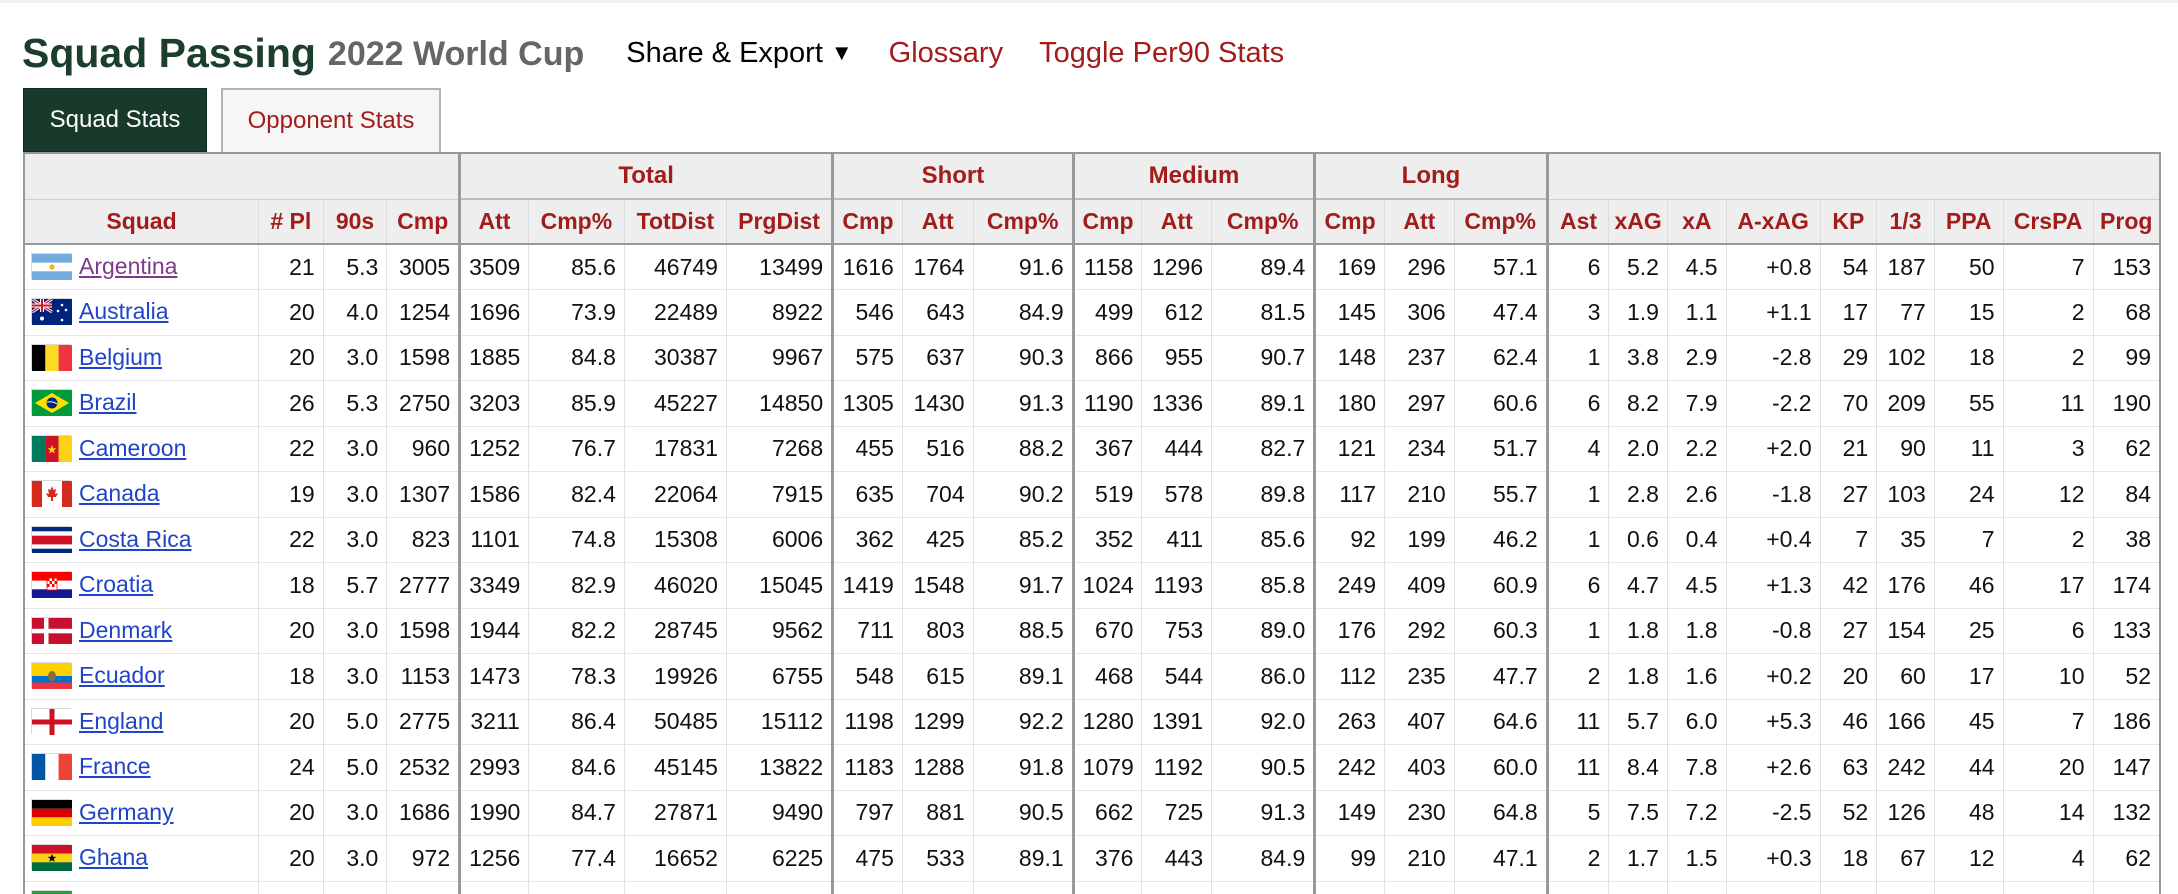 The image size is (2178, 894). Describe the element at coordinates (1905, 222) in the screenshot. I see `col-header-final-third: 1/3` at that location.